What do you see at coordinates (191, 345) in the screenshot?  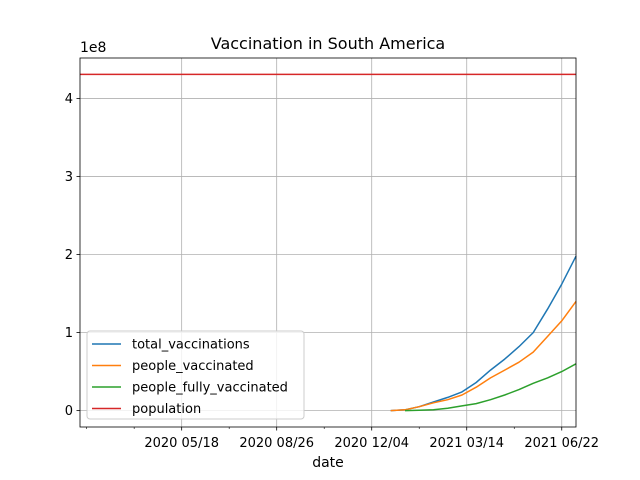 I see `legend-label-total-vaccinations: total_vaccinations` at bounding box center [191, 345].